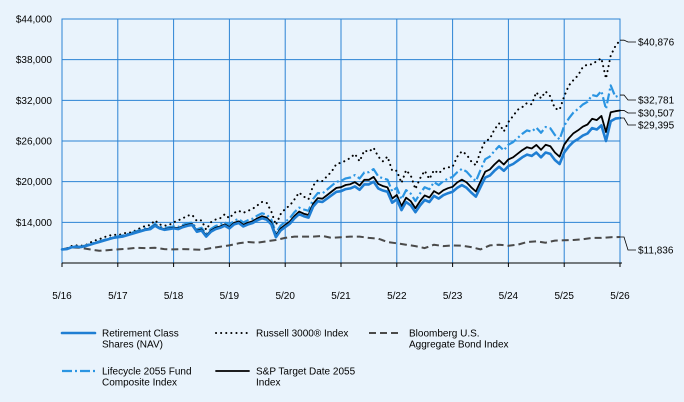 The height and width of the screenshot is (402, 684). What do you see at coordinates (34, 223) in the screenshot?
I see `y-tick-label: $14,000` at bounding box center [34, 223].